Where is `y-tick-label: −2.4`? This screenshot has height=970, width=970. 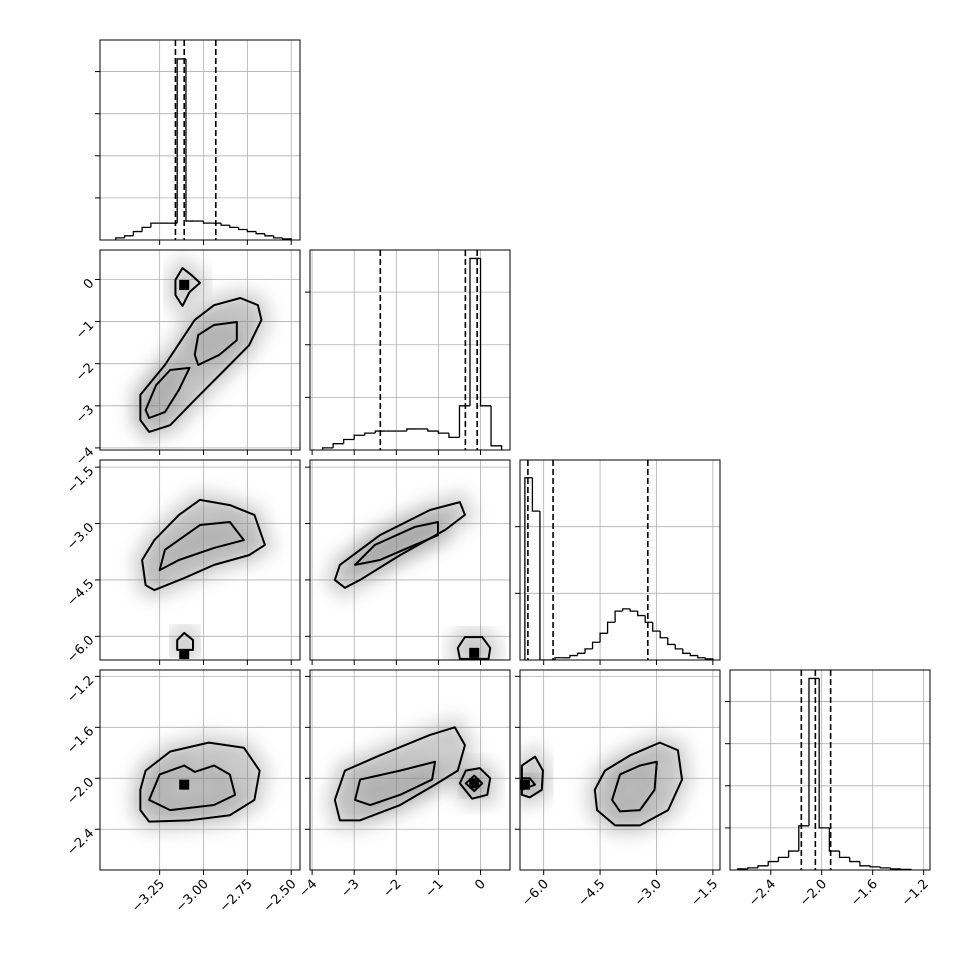
y-tick-label: −2.4 is located at coordinates (80, 842).